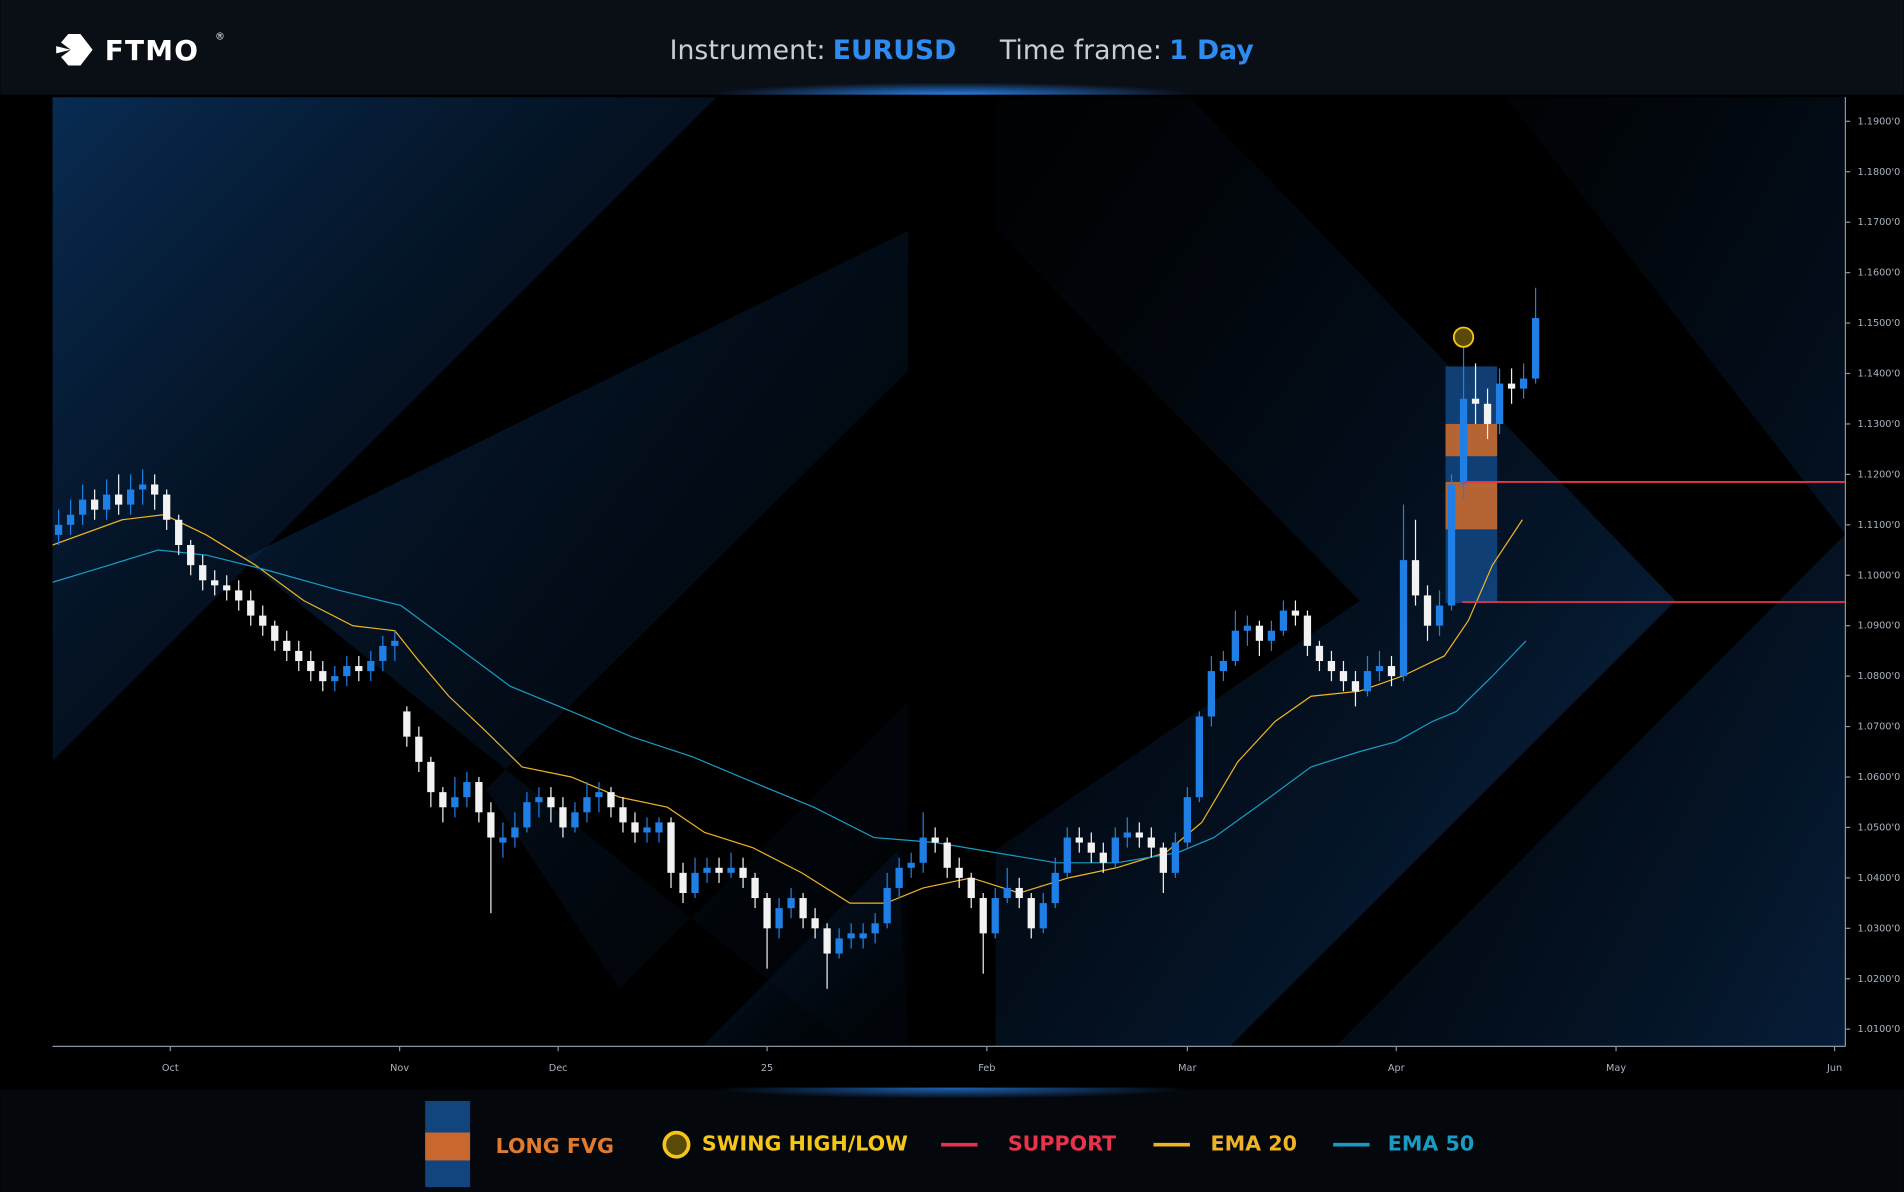  Describe the element at coordinates (1211, 49) in the screenshot. I see `timeframe: 1 Day` at that location.